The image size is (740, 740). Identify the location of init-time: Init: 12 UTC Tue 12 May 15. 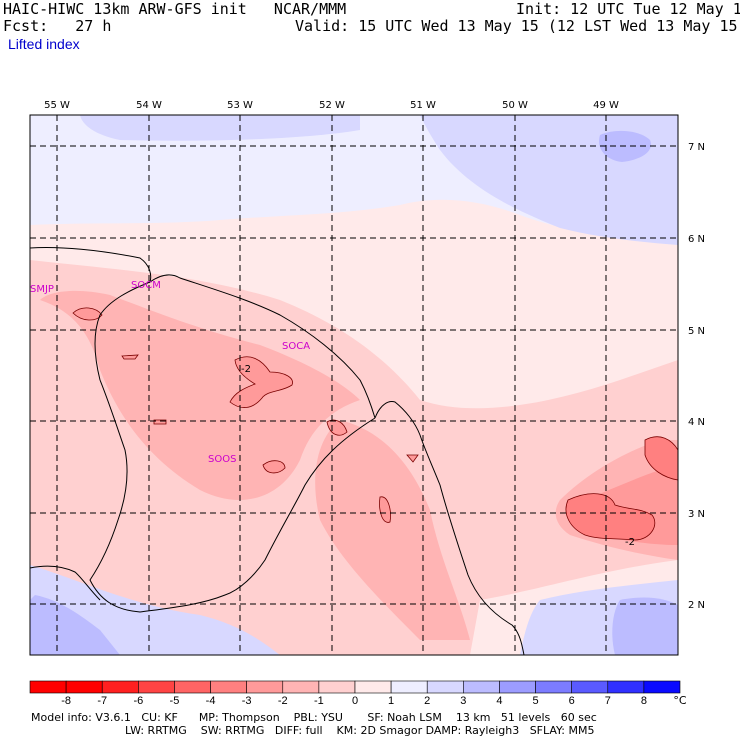
(628, 9).